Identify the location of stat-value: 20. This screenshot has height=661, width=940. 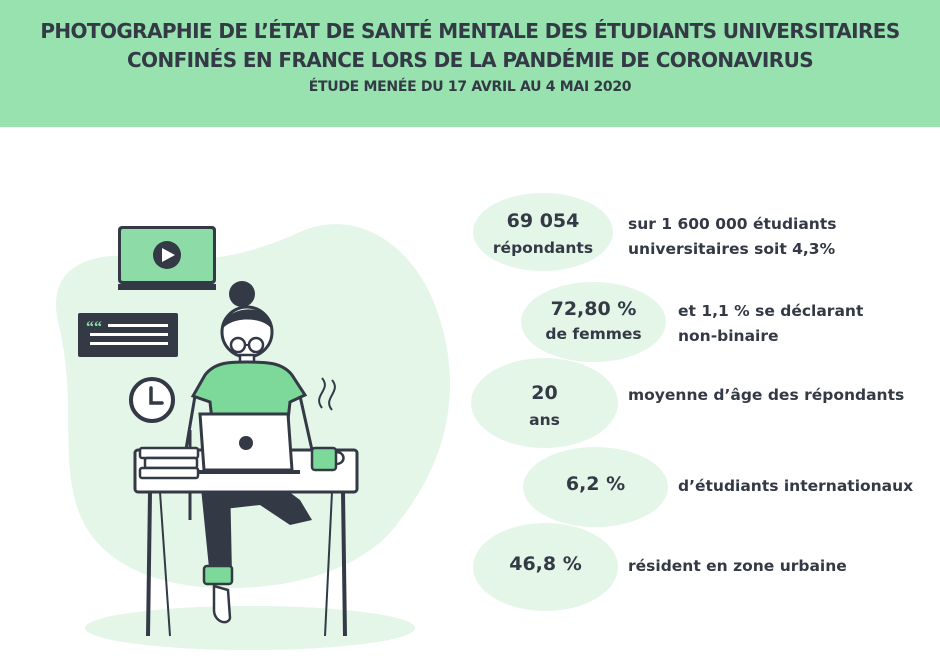
(544, 393).